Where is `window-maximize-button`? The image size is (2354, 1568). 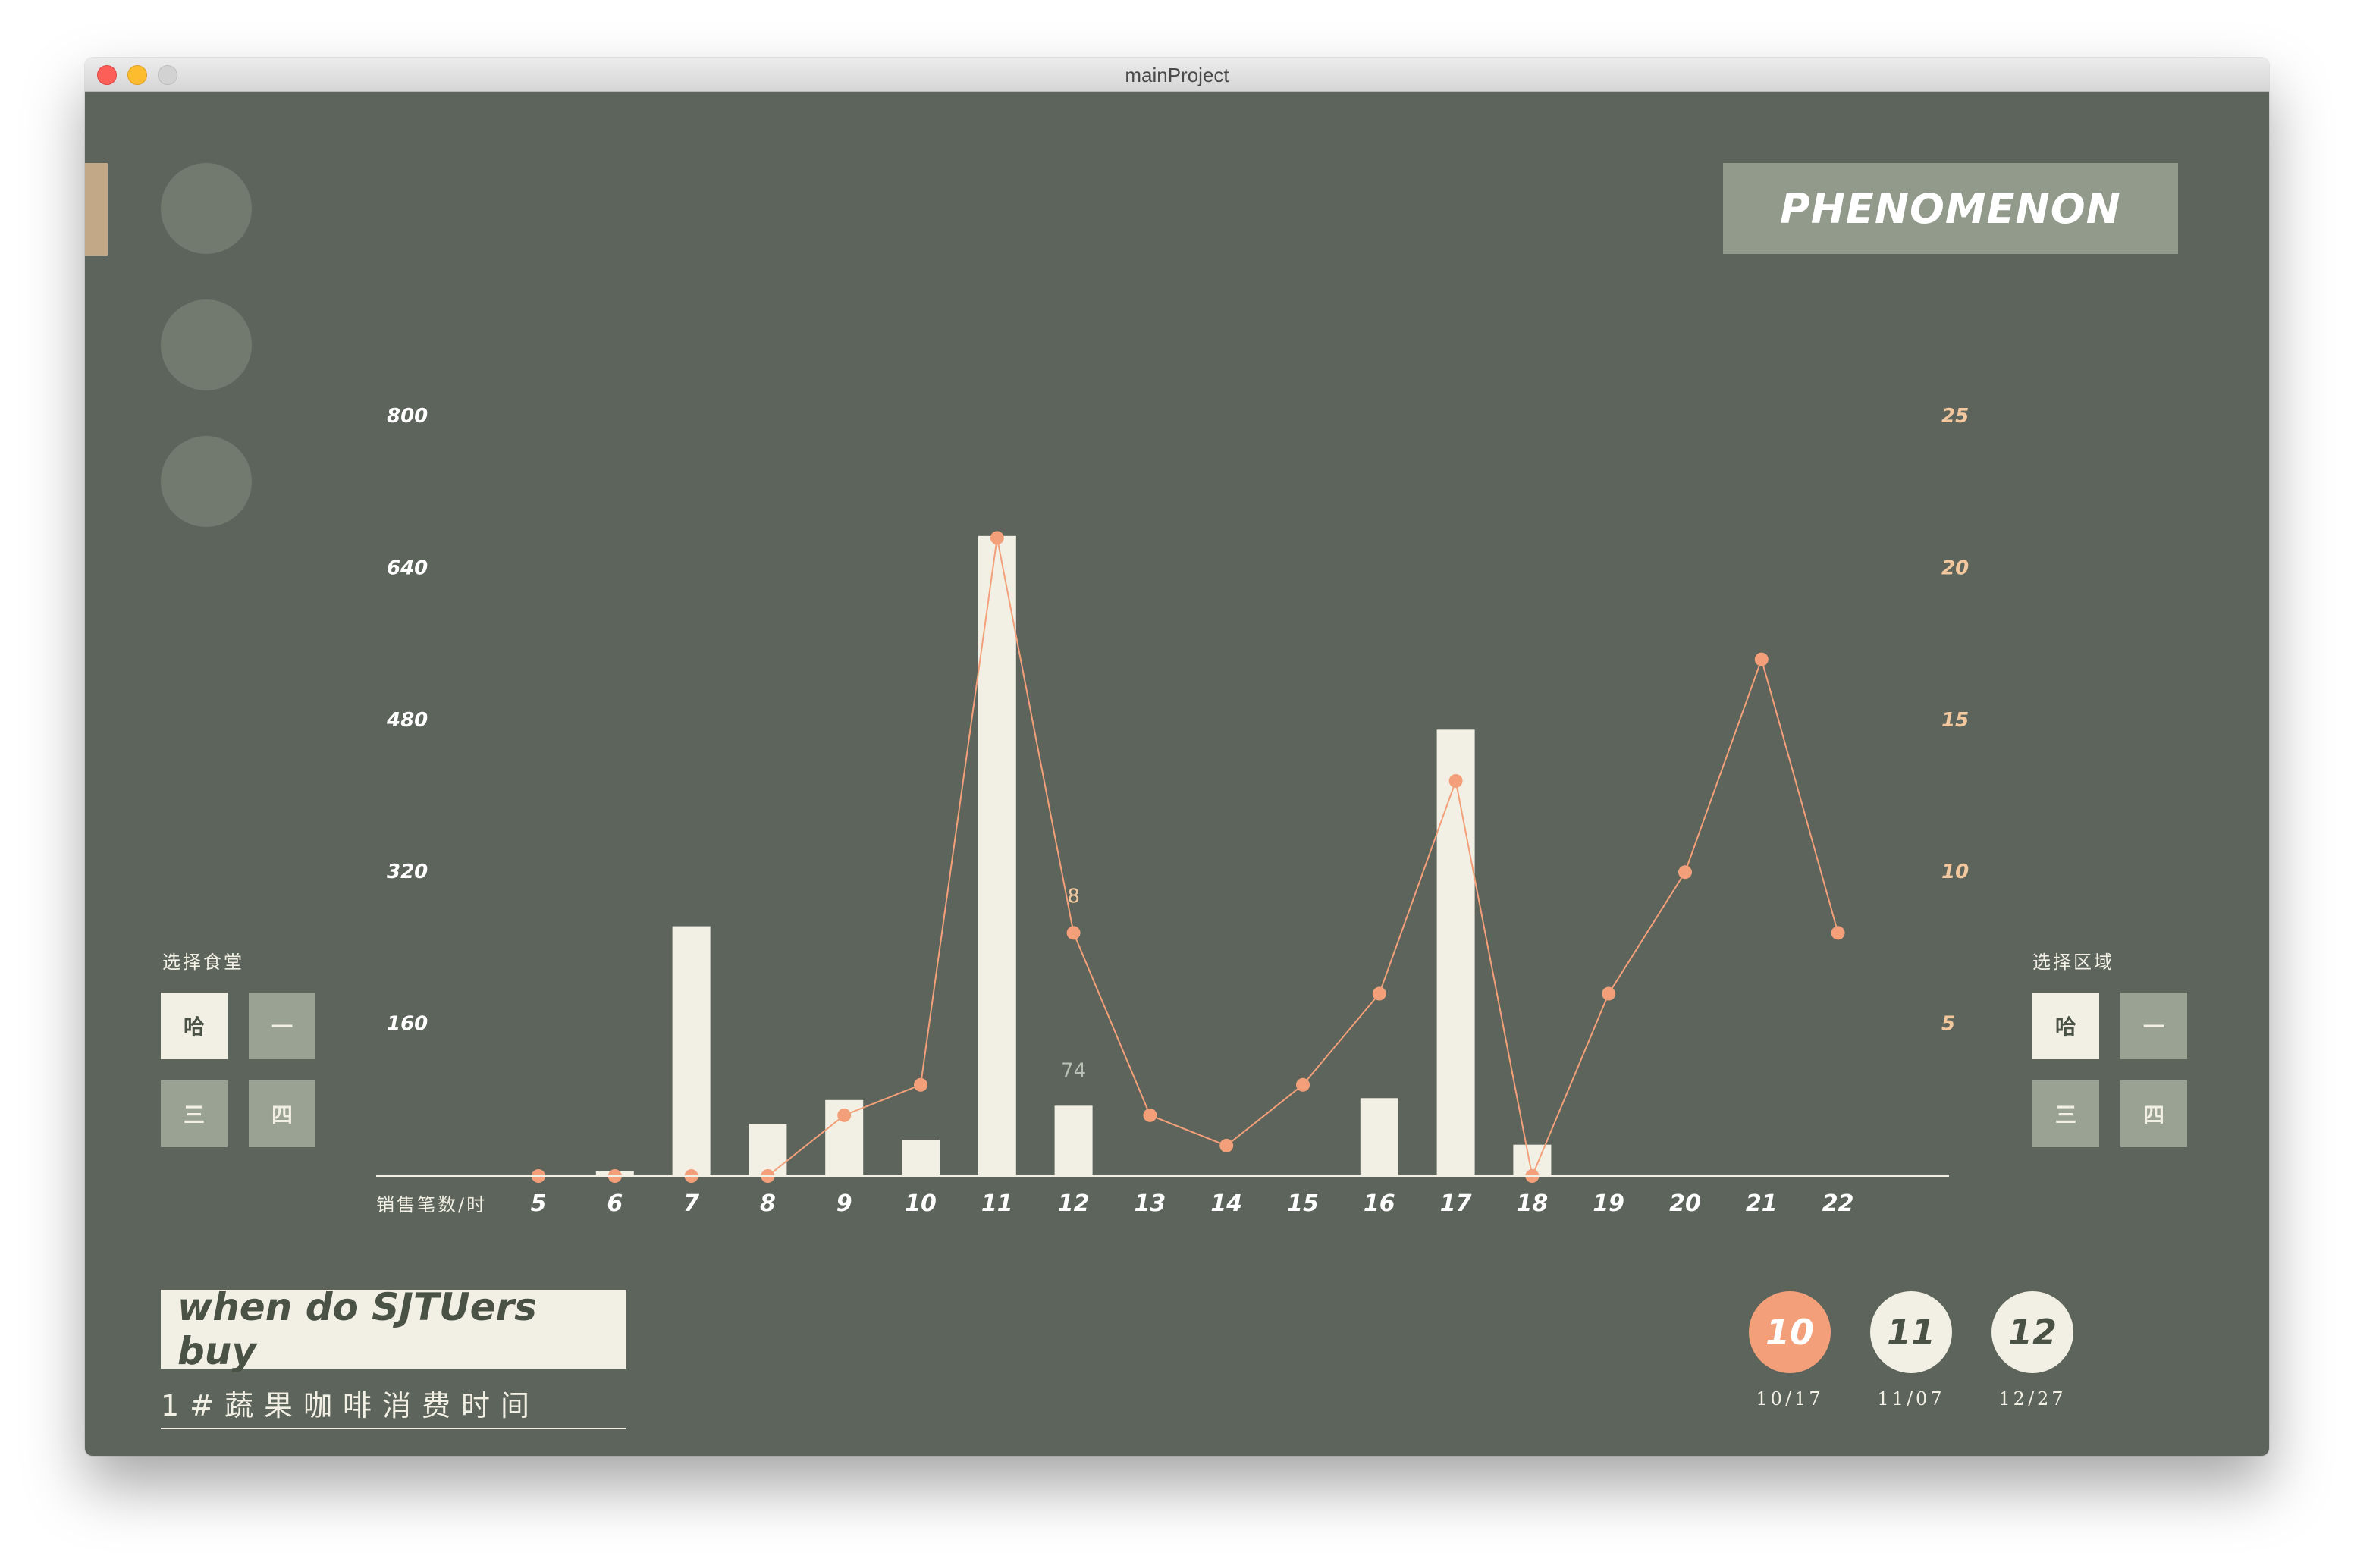 window-maximize-button is located at coordinates (167, 75).